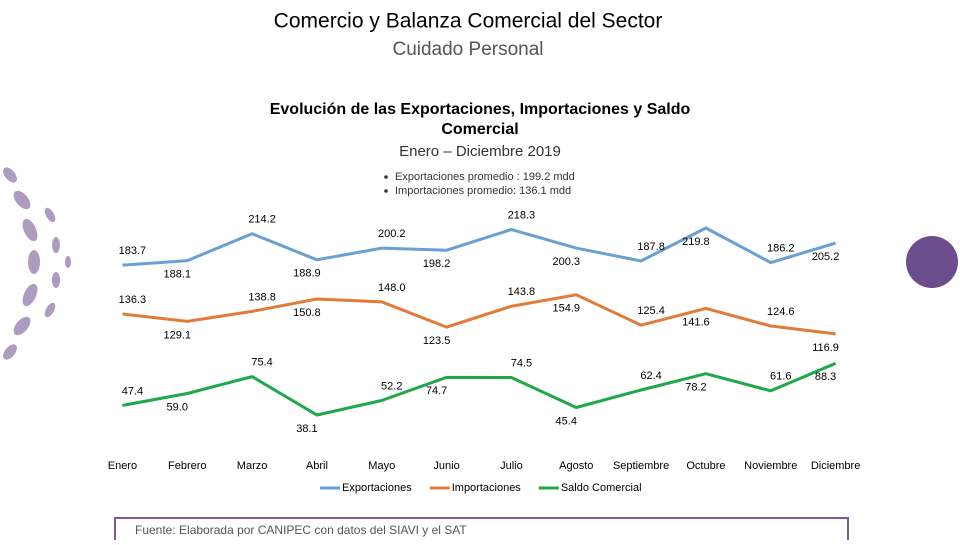 This screenshot has height=545, width=960. Describe the element at coordinates (392, 288) in the screenshot. I see `data-label: 148.0` at that location.